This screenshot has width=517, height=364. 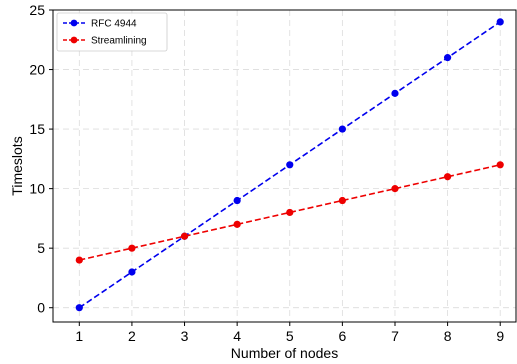 What do you see at coordinates (17, 165) in the screenshot?
I see `y-axis-label: Timeslots` at bounding box center [17, 165].